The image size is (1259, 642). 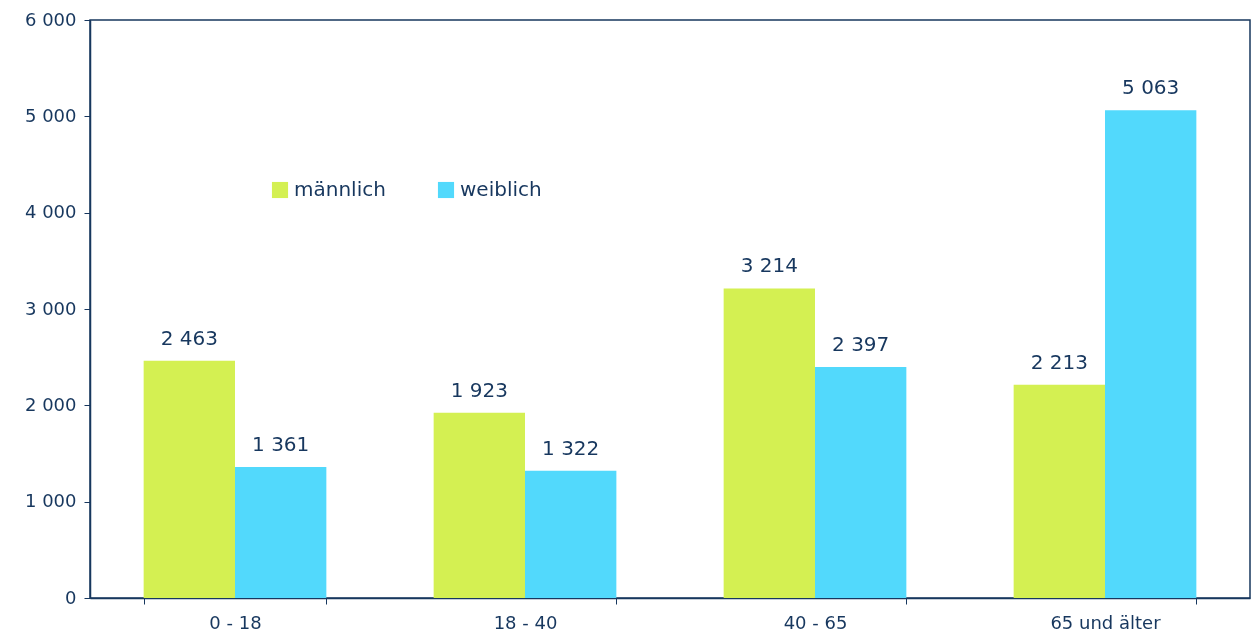 What do you see at coordinates (50, 501) in the screenshot?
I see `y-tick-label: 1 000` at bounding box center [50, 501].